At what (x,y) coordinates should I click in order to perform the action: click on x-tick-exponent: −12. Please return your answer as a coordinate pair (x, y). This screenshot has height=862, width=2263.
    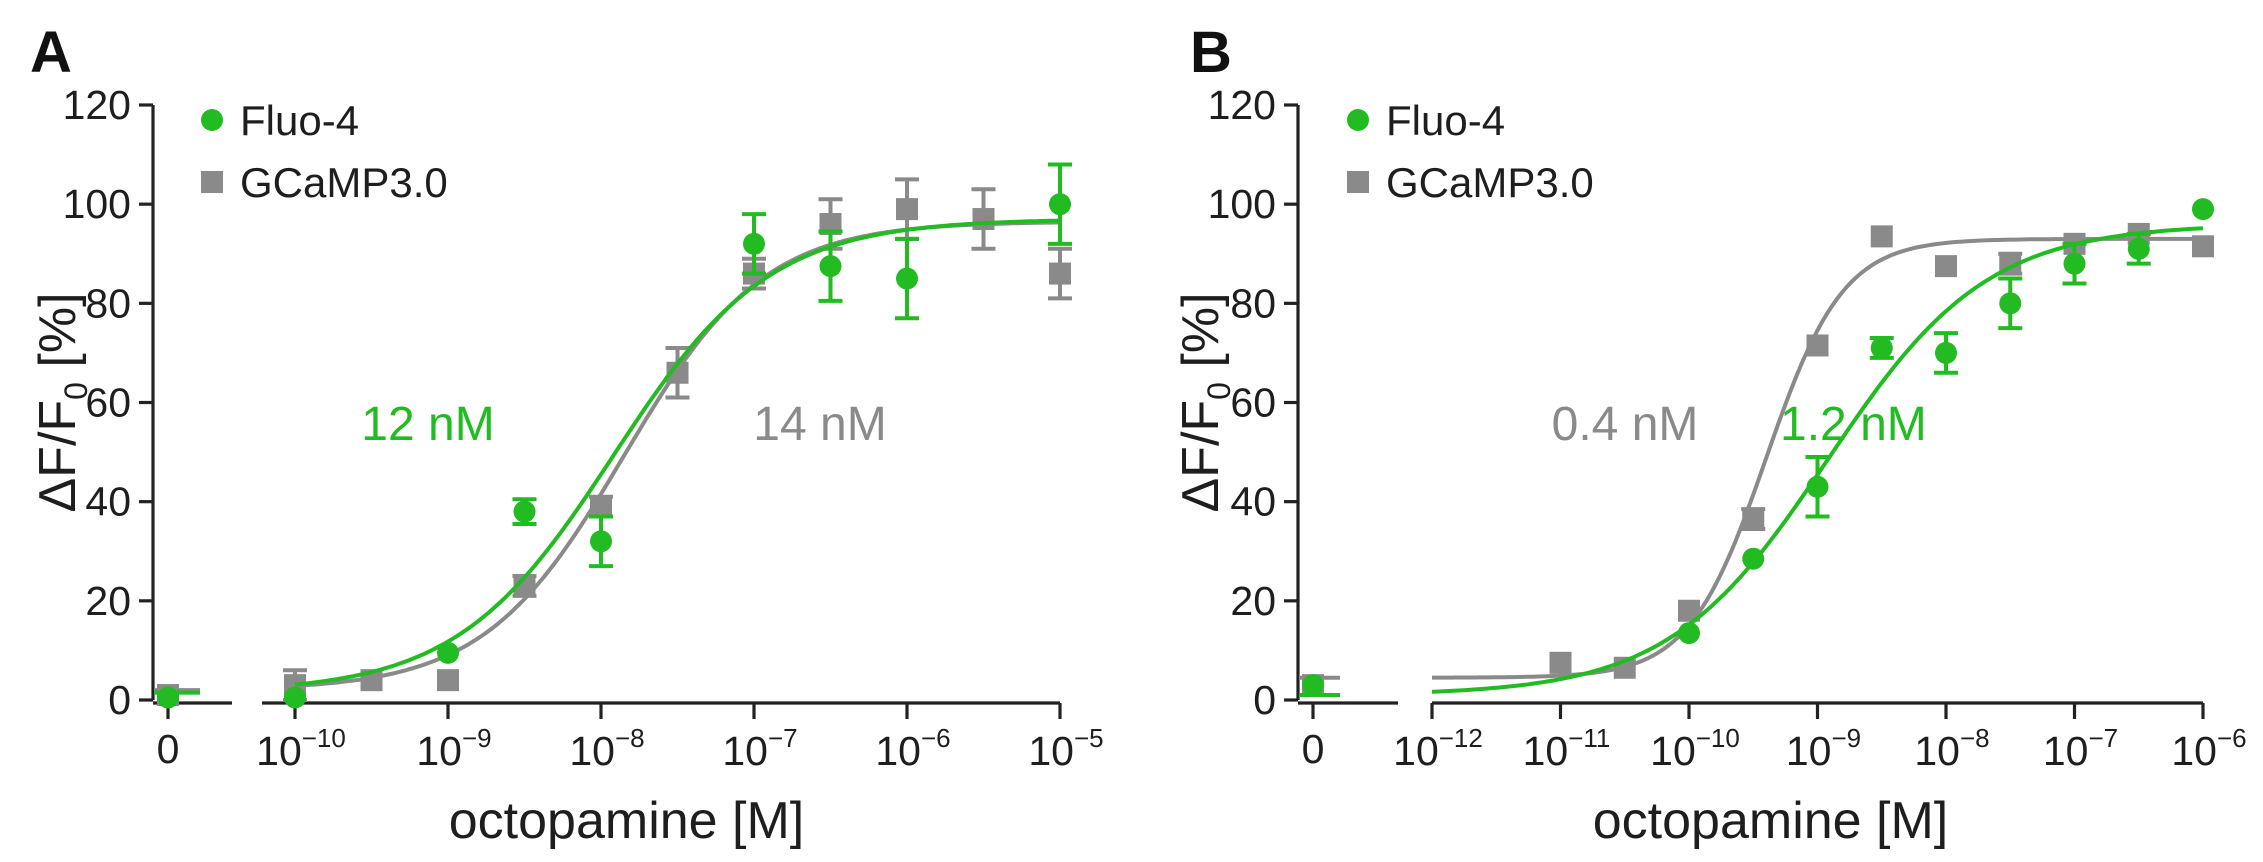
    Looking at the image, I should click on (1461, 738).